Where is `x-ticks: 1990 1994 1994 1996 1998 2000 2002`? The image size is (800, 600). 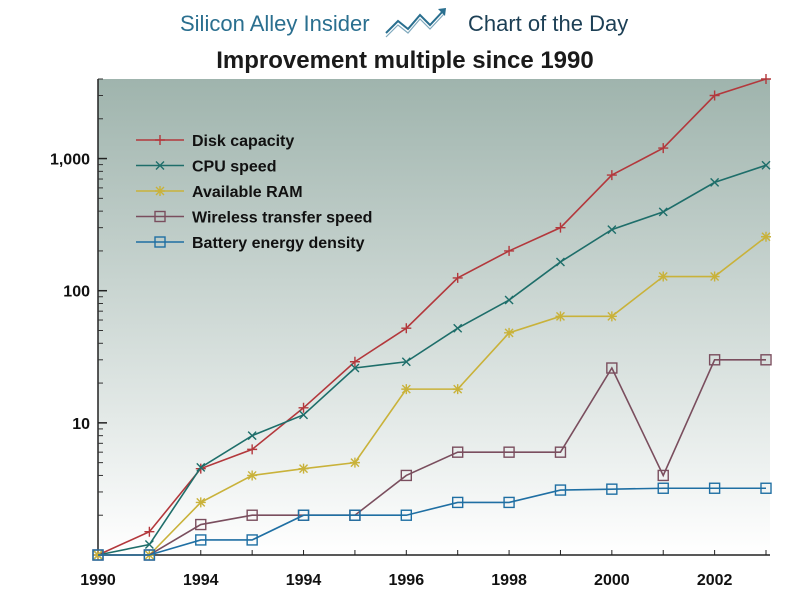
x-ticks: 1990 1994 1994 1996 1998 2000 2002 is located at coordinates (423, 569).